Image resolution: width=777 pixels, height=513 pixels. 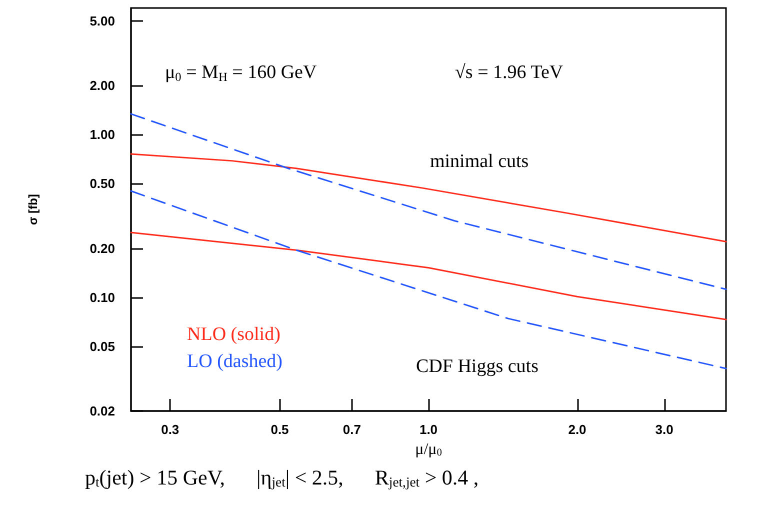 What do you see at coordinates (102, 86) in the screenshot?
I see `y-tick-label: 2.00` at bounding box center [102, 86].